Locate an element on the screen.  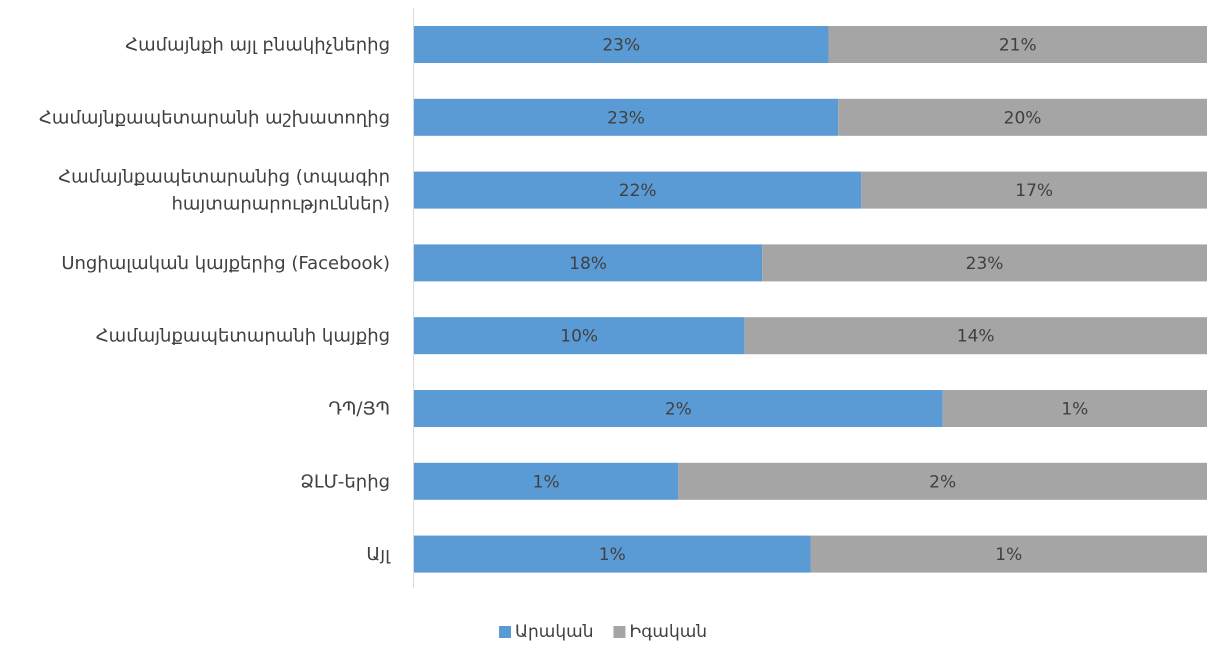
data-label-male-4: 10% is located at coordinates (579, 337).